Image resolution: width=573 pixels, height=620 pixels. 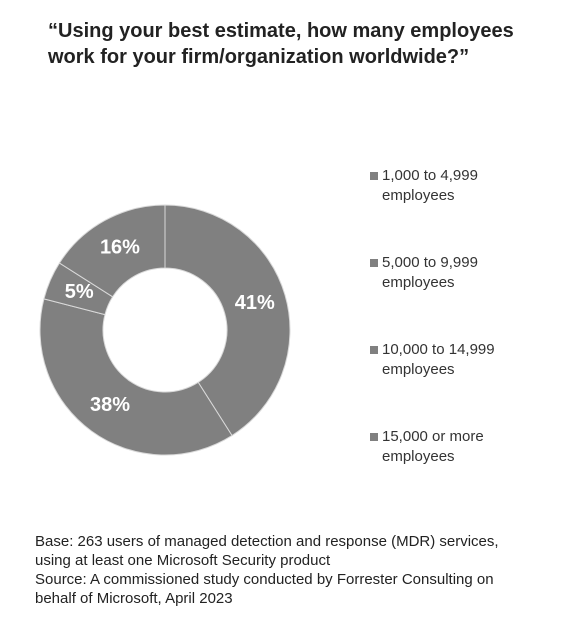 I want to click on legend-item: 10,000 to 14,999 employees, so click(x=440, y=383).